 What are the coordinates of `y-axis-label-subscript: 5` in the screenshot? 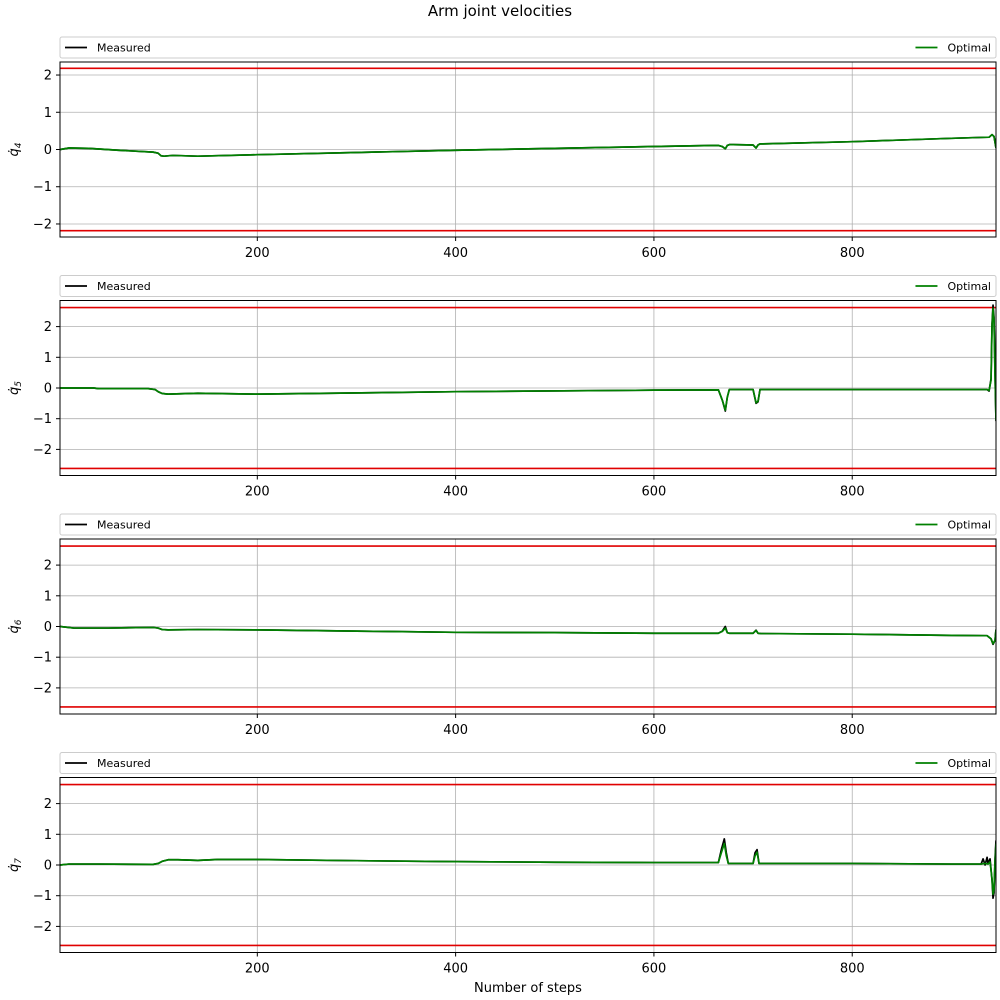 It's located at (19, 384).